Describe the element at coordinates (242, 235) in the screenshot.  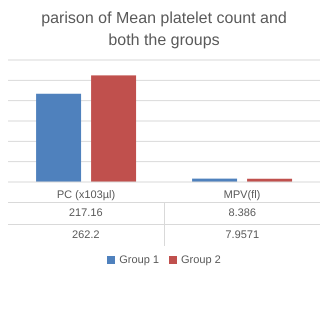
I see `data-label: 7.9571` at that location.